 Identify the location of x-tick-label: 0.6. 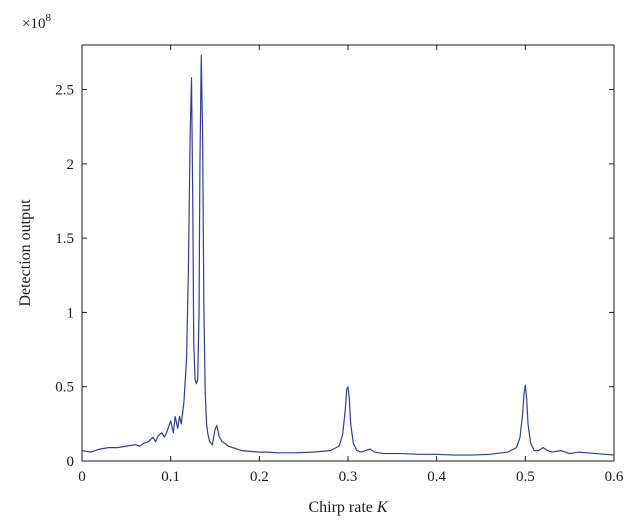
(614, 477).